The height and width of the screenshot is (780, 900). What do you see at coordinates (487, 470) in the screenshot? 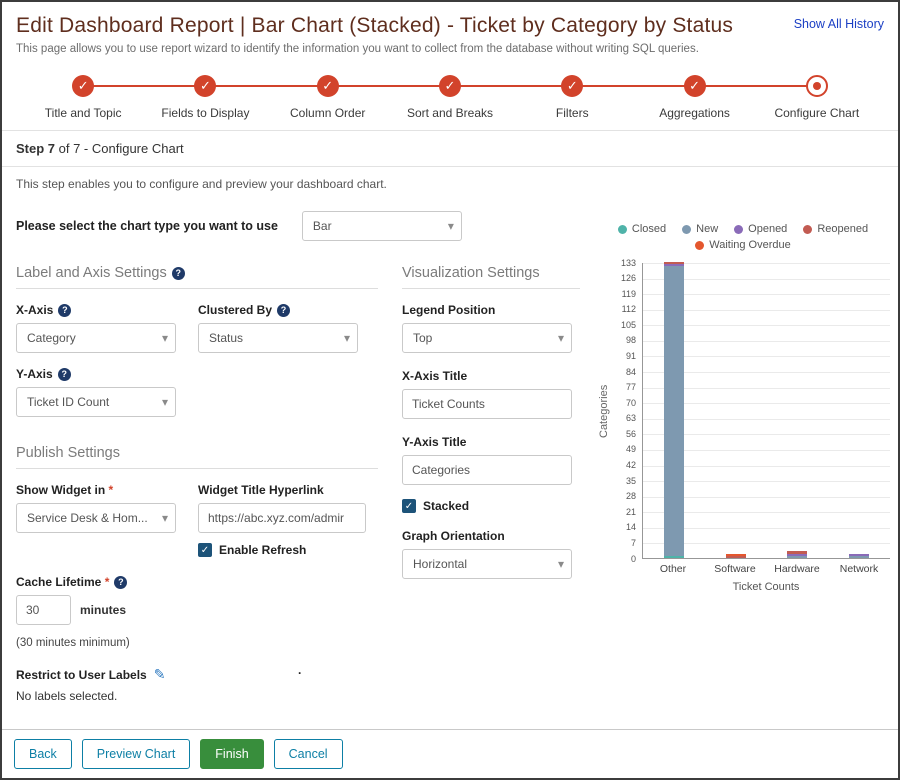
I see `y-axis-title-input` at bounding box center [487, 470].